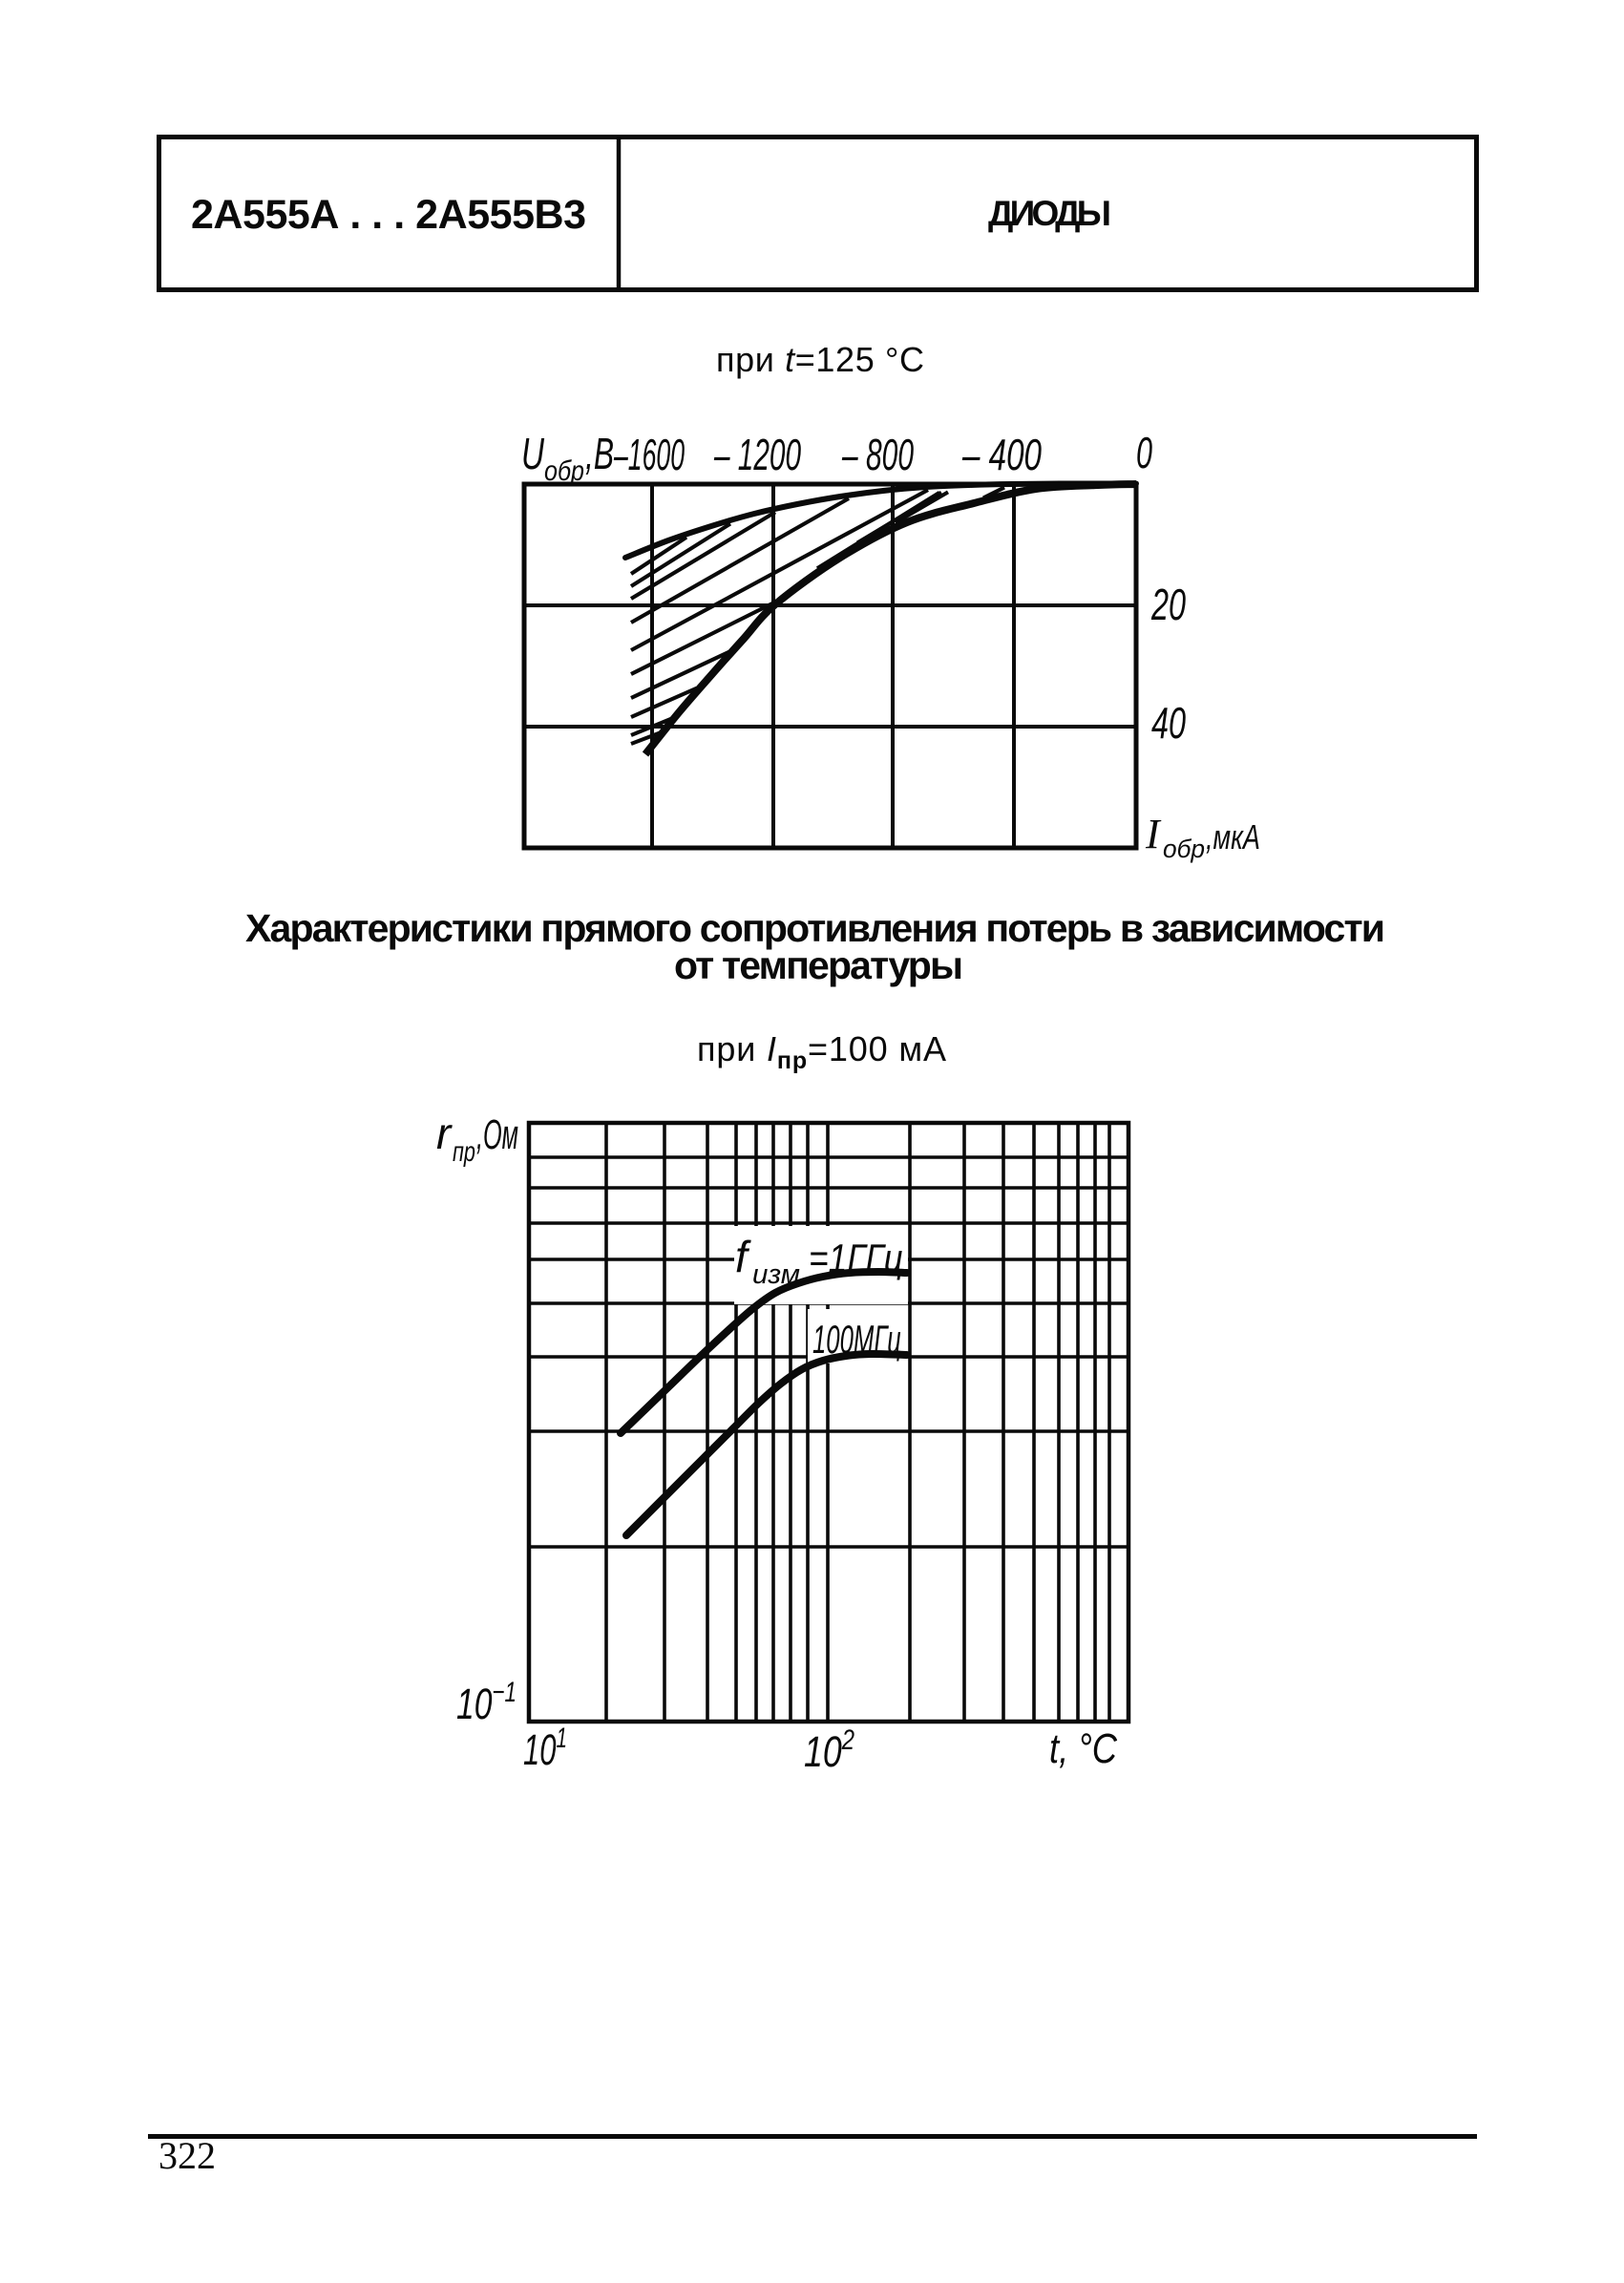  What do you see at coordinates (1001, 454) in the screenshot?
I see `svg-text: – 400` at bounding box center [1001, 454].